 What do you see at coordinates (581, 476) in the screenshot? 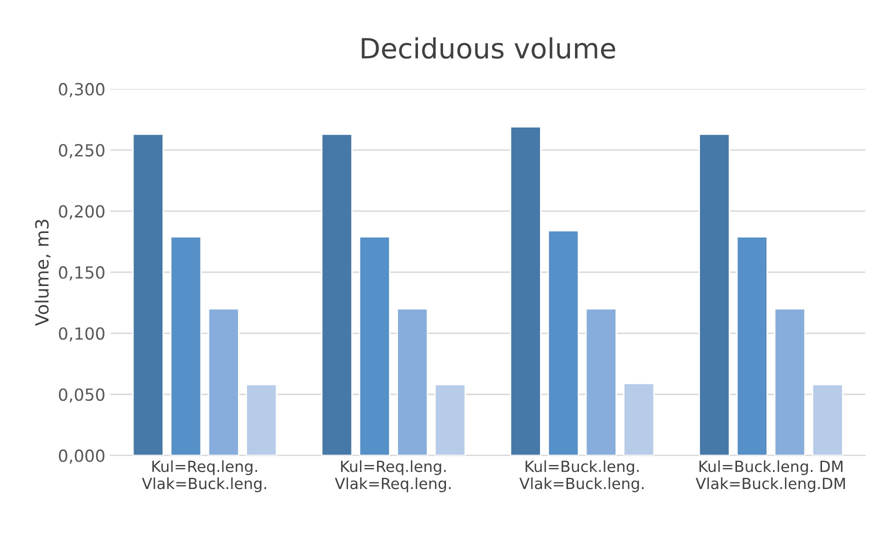
I see `x-tick-label: Kul=Buck.leng. Vlak=Buck.leng.` at bounding box center [581, 476].